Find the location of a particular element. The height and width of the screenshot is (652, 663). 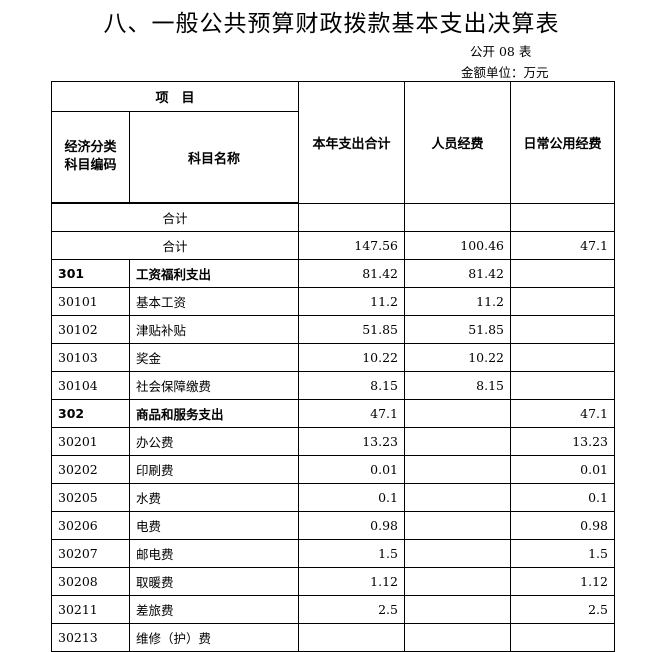

col-header-total: 本年支出合计 is located at coordinates (351, 142).